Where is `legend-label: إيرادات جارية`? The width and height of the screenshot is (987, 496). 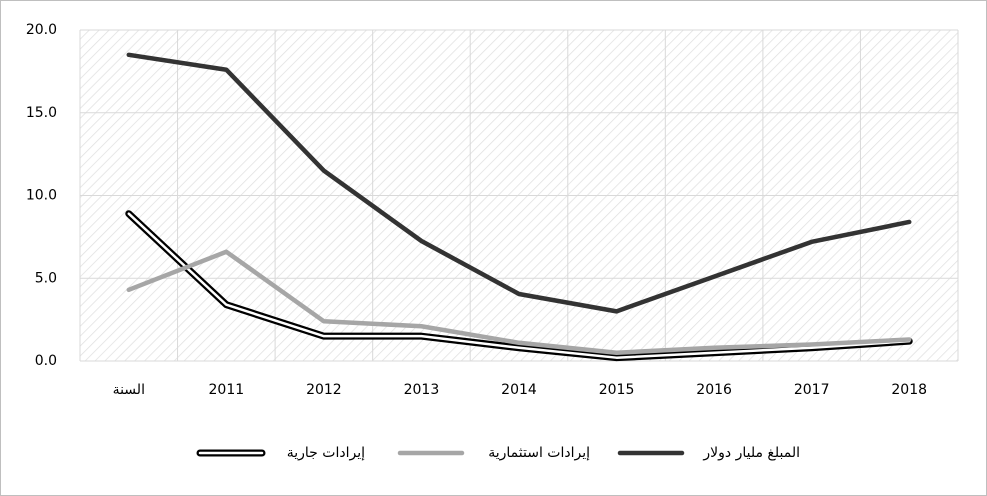 legend-label: إيرادات جارية is located at coordinates (326, 453).